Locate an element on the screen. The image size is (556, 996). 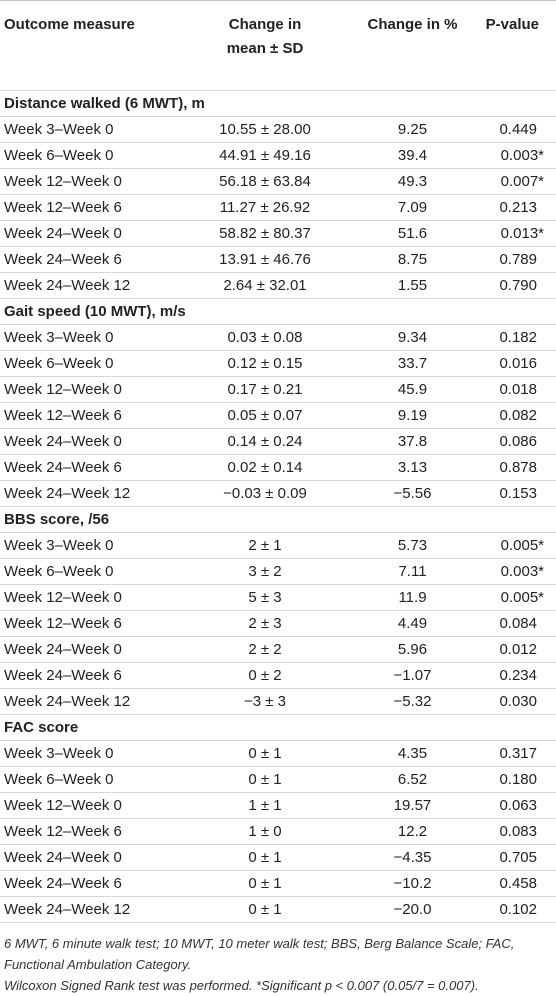
cell: 13.91 ± 46.76 is located at coordinates (265, 259).